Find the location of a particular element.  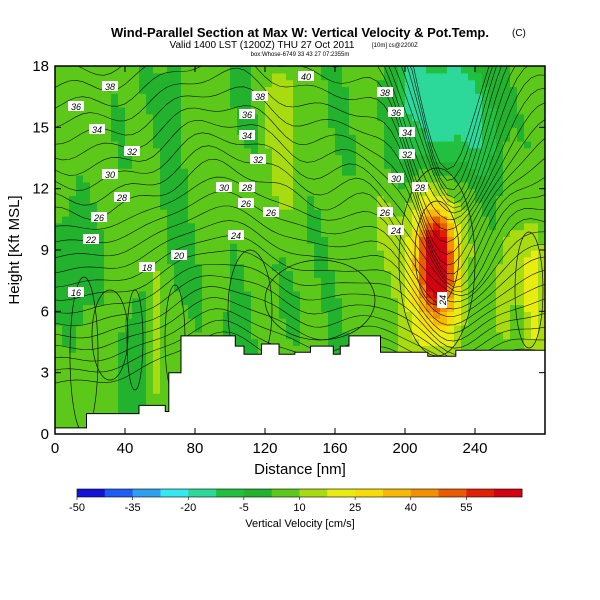

contour-label: 38 is located at coordinates (110, 87).